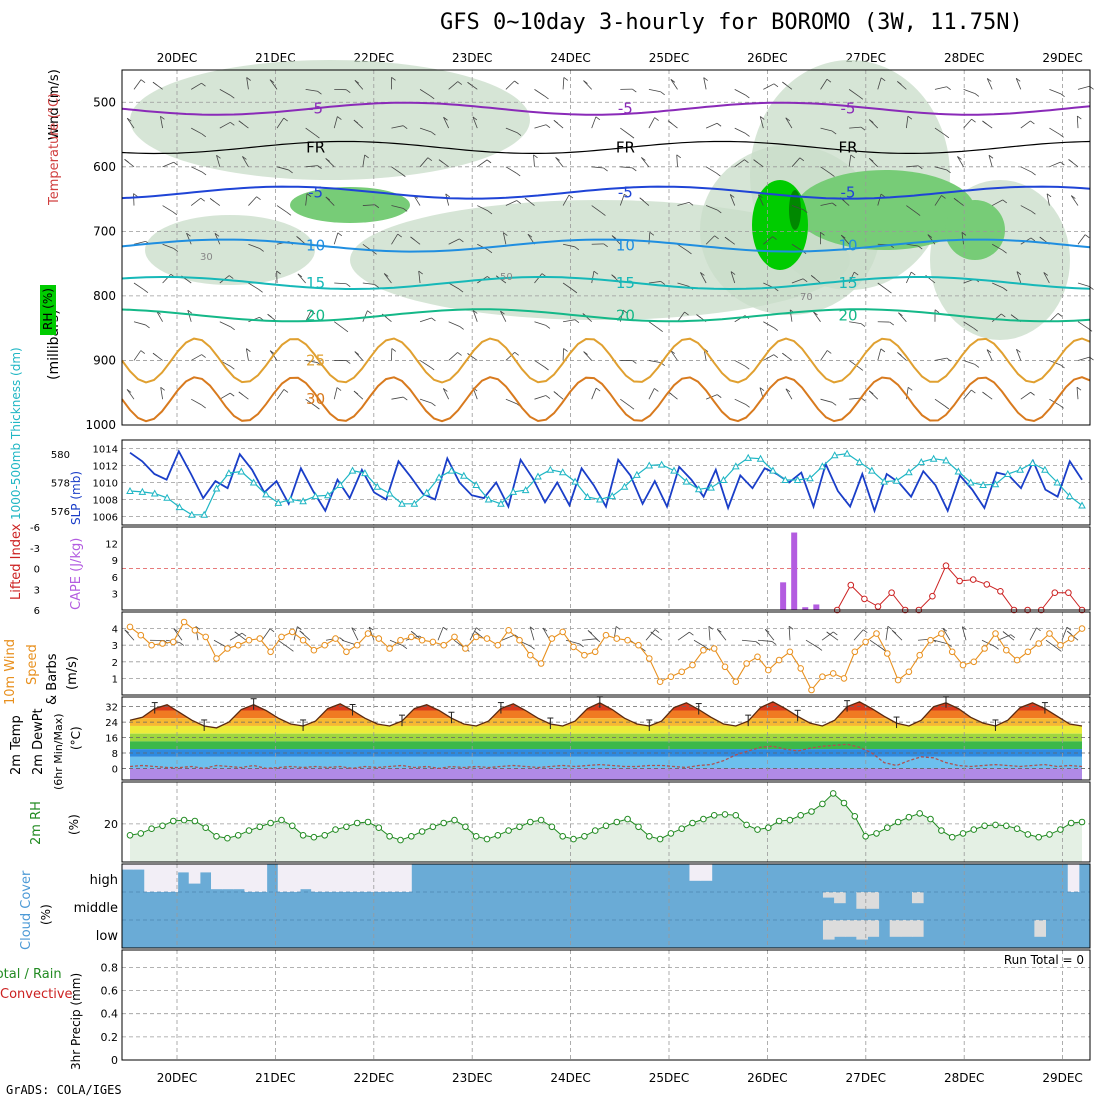 The width and height of the screenshot is (1100, 1100). I want to click on temp-fill-group, so click(606, 740).